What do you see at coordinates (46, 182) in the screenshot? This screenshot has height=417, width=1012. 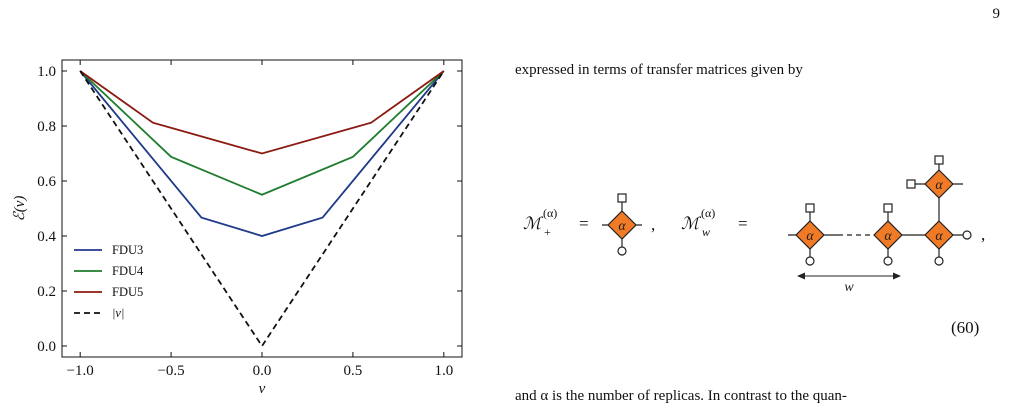 I see `y-tick-label: 0.6` at bounding box center [46, 182].